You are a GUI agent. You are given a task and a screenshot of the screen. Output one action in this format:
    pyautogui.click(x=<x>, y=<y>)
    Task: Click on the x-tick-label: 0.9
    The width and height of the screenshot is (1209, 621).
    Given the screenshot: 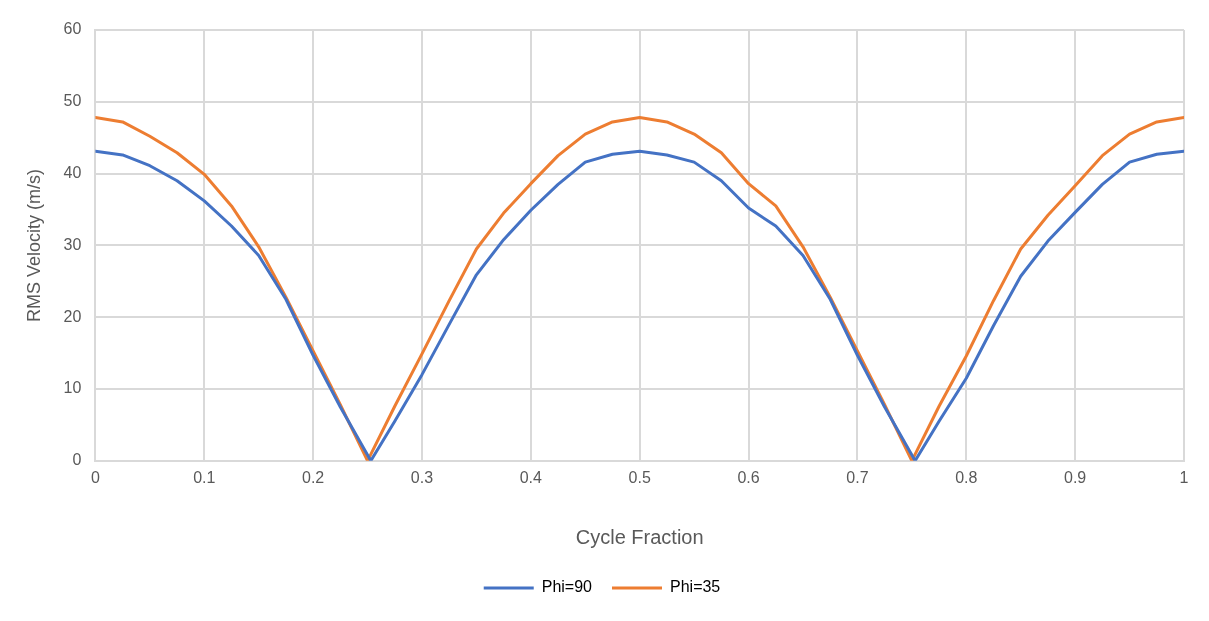 What is the action you would take?
    pyautogui.click(x=1075, y=477)
    